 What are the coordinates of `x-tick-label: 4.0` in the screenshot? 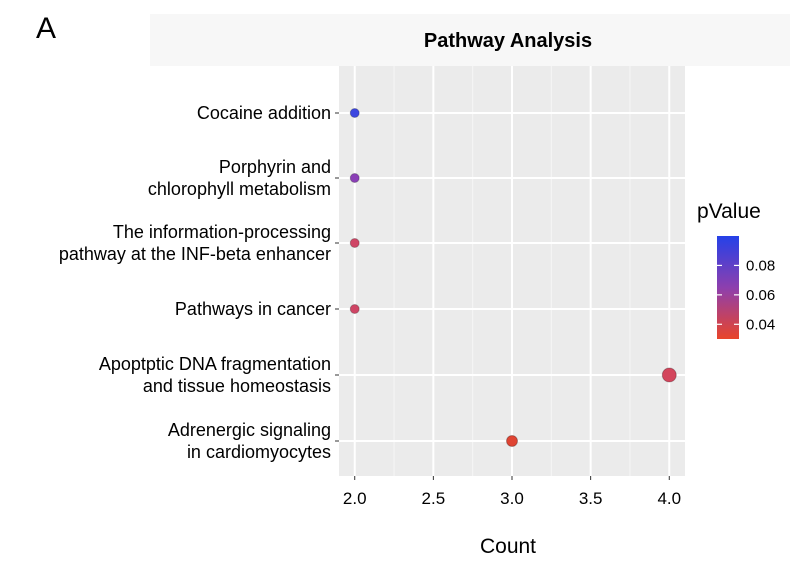 It's located at (669, 498).